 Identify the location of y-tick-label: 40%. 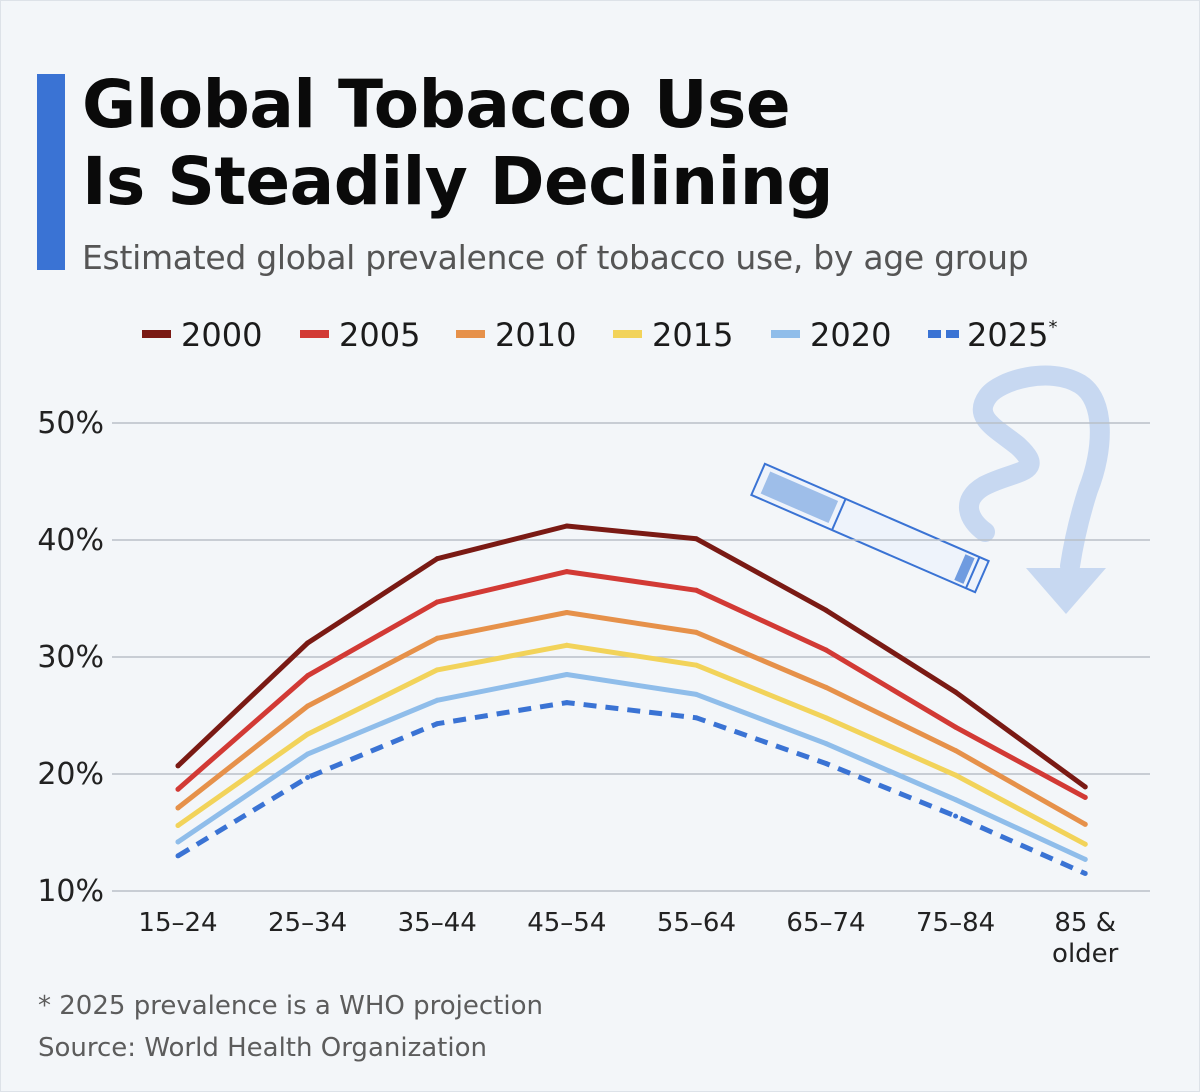
(70, 540).